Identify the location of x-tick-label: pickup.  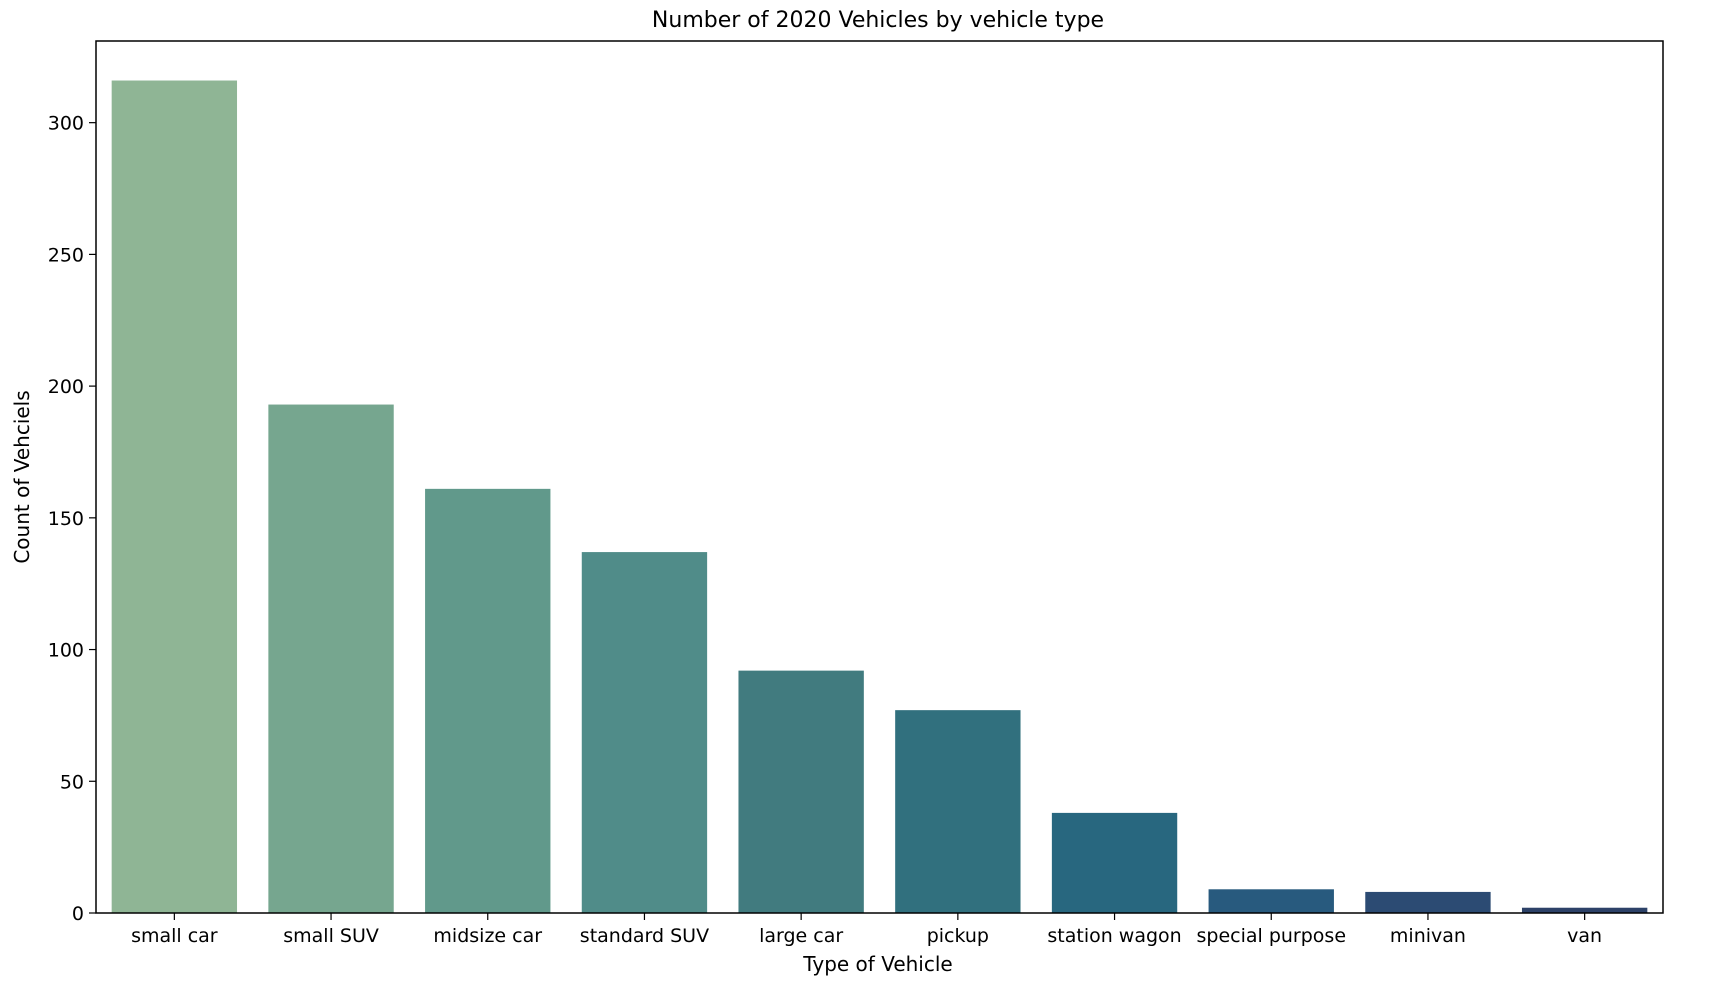
(958, 936).